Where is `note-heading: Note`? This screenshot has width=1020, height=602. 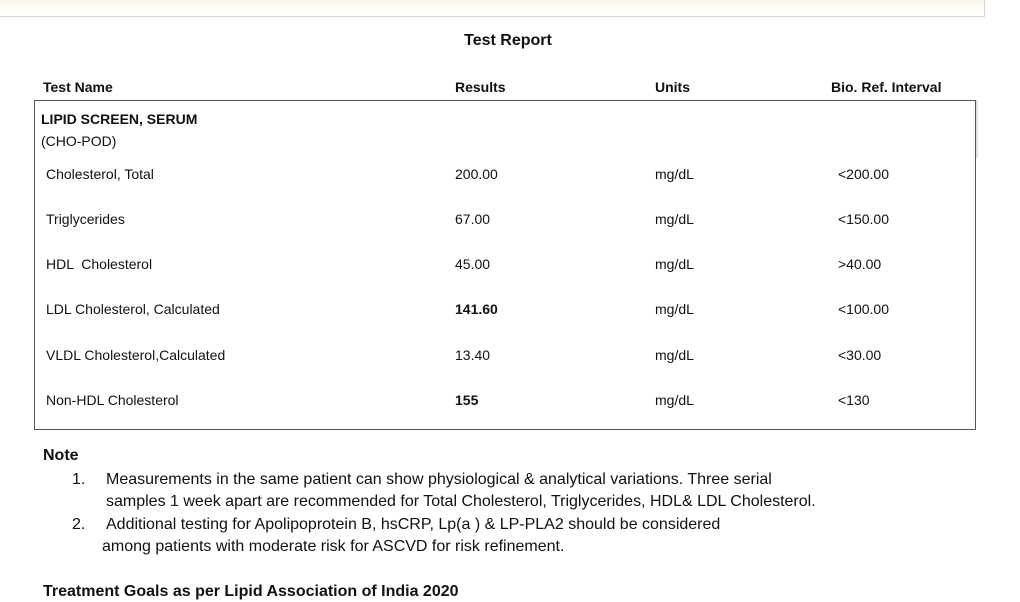
note-heading: Note is located at coordinates (61, 455).